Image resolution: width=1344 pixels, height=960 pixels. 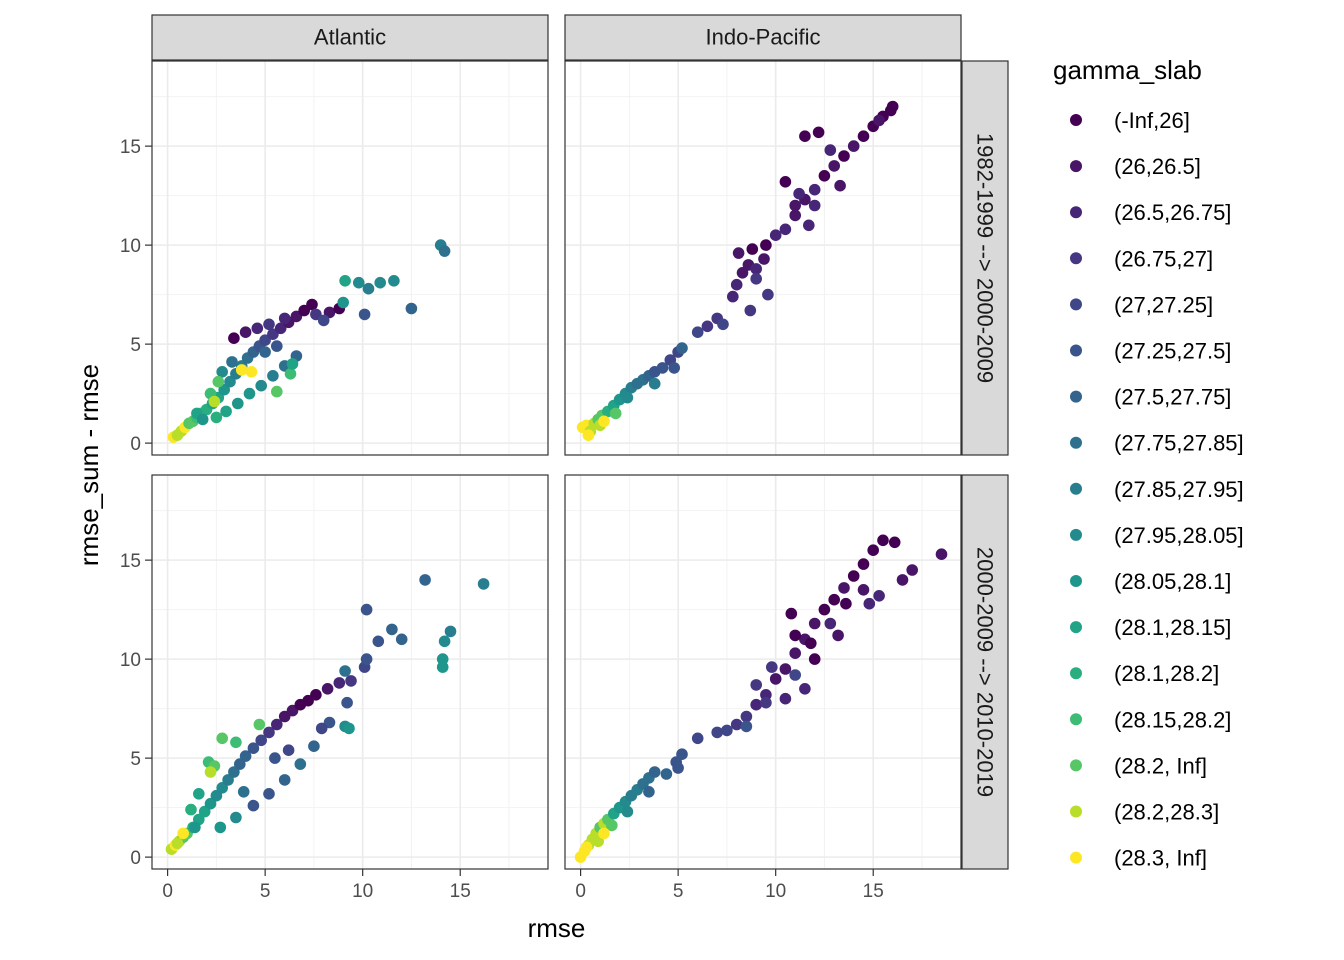 What do you see at coordinates (1179, 489) in the screenshot?
I see `legend-label: (27.85,27.95]` at bounding box center [1179, 489].